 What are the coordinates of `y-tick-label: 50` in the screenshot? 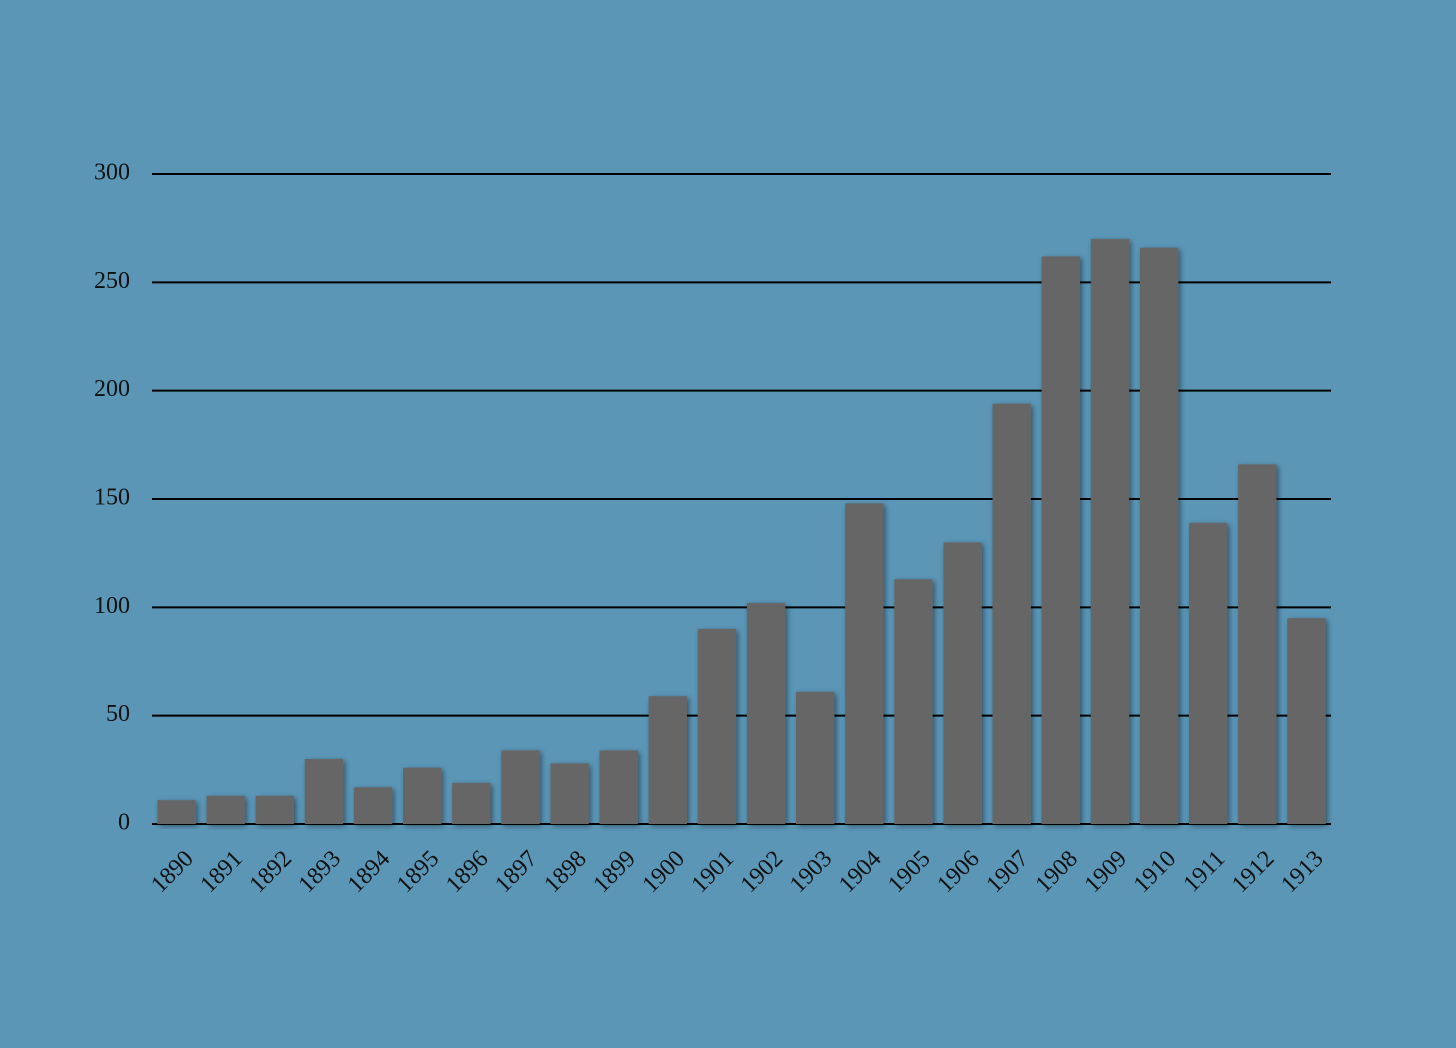 It's located at (118, 714).